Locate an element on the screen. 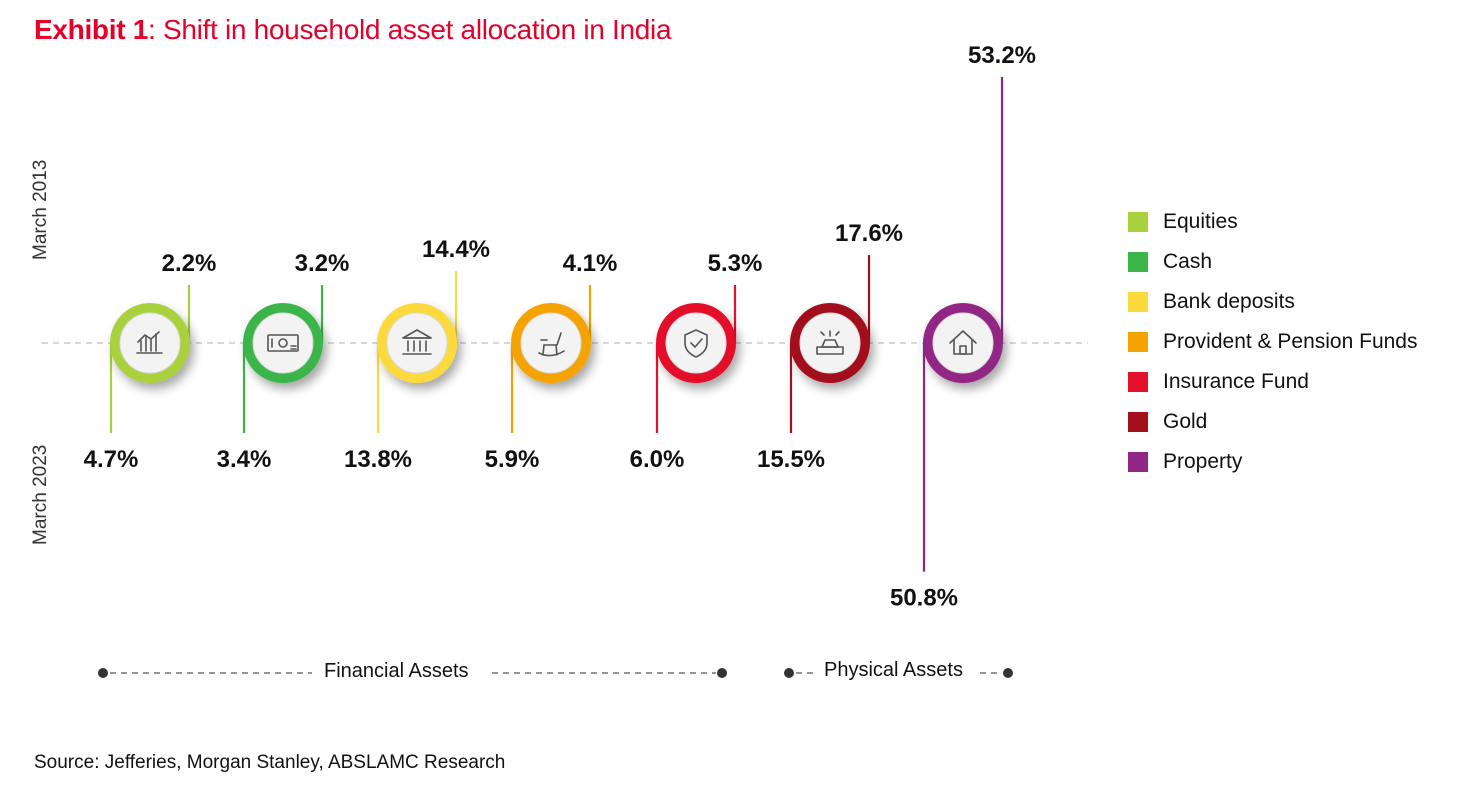  financial-assets-end-dot is located at coordinates (722, 673).